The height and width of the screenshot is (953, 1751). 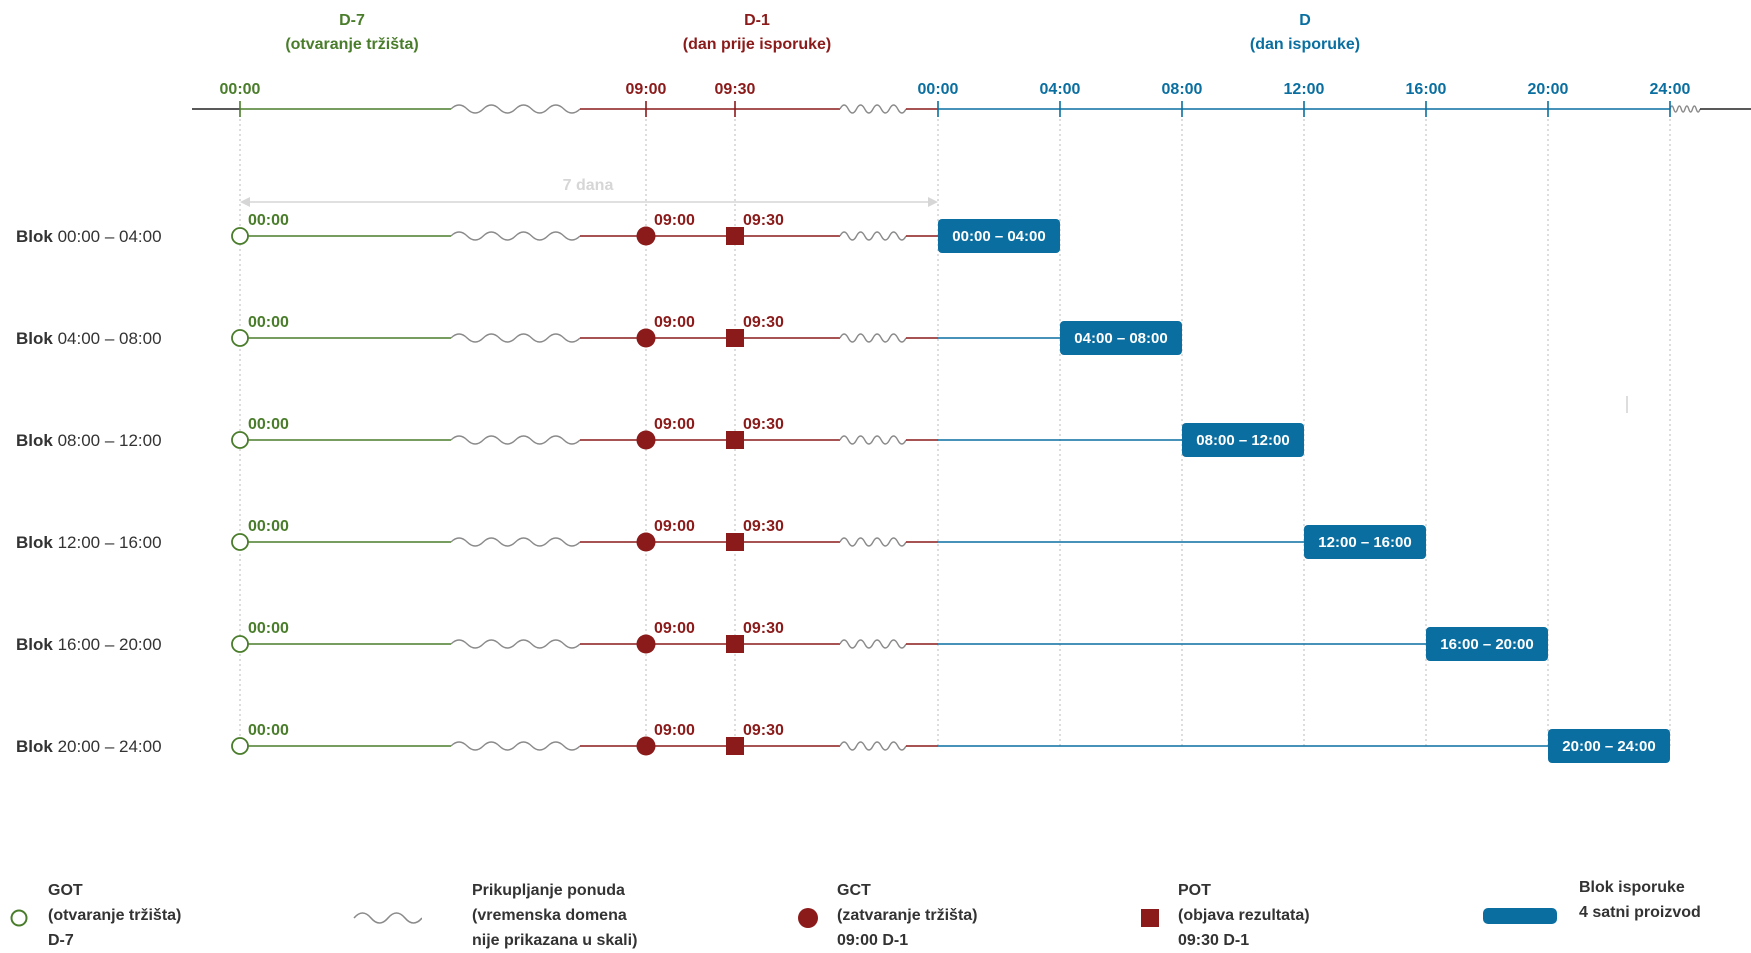 I want to click on row-gct-time-1: 09:00, so click(x=674, y=322).